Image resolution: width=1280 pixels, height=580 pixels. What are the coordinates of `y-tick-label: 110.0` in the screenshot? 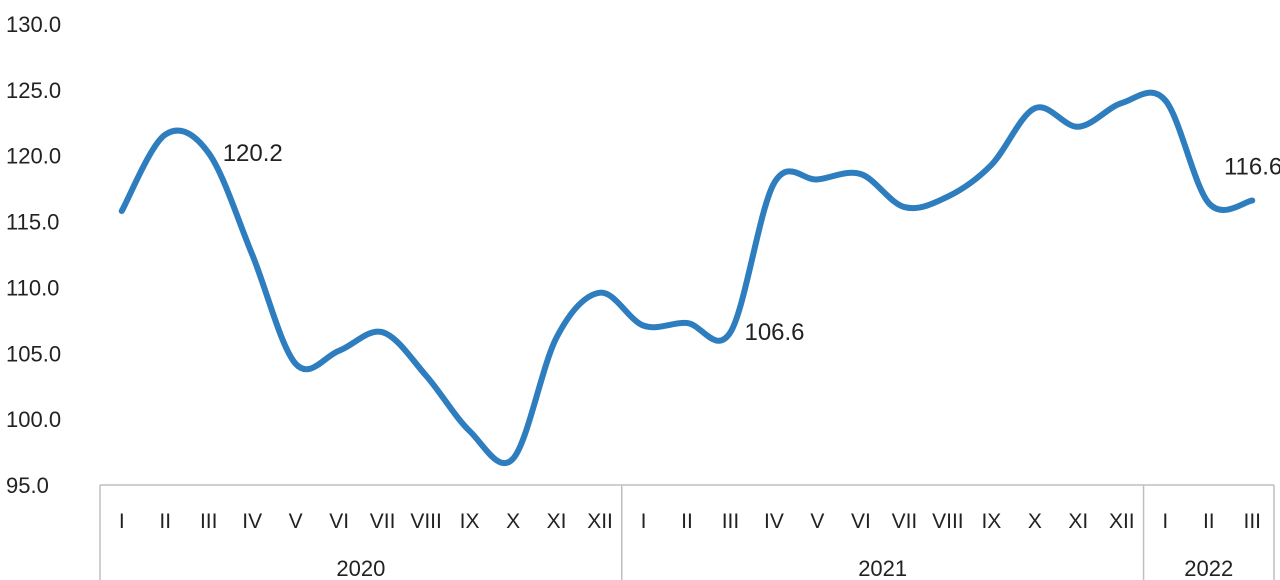 It's located at (32, 287).